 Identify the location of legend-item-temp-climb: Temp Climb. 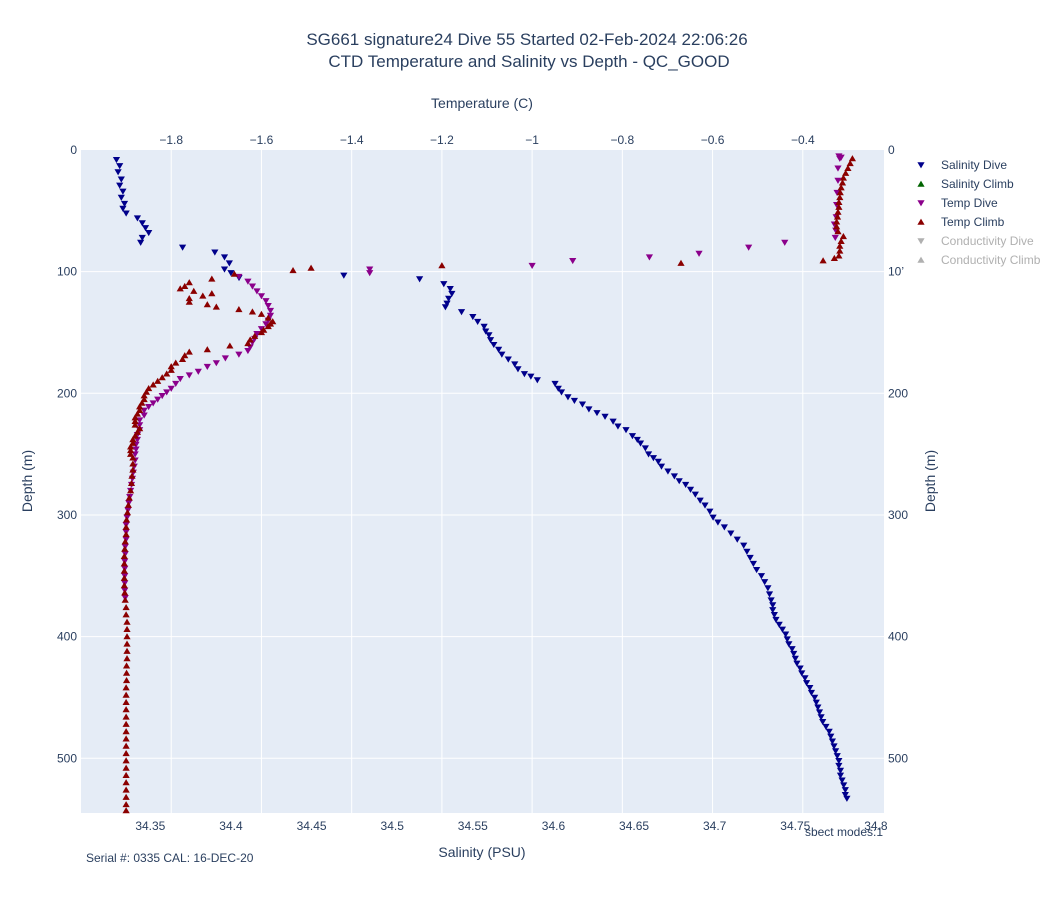
(961, 222).